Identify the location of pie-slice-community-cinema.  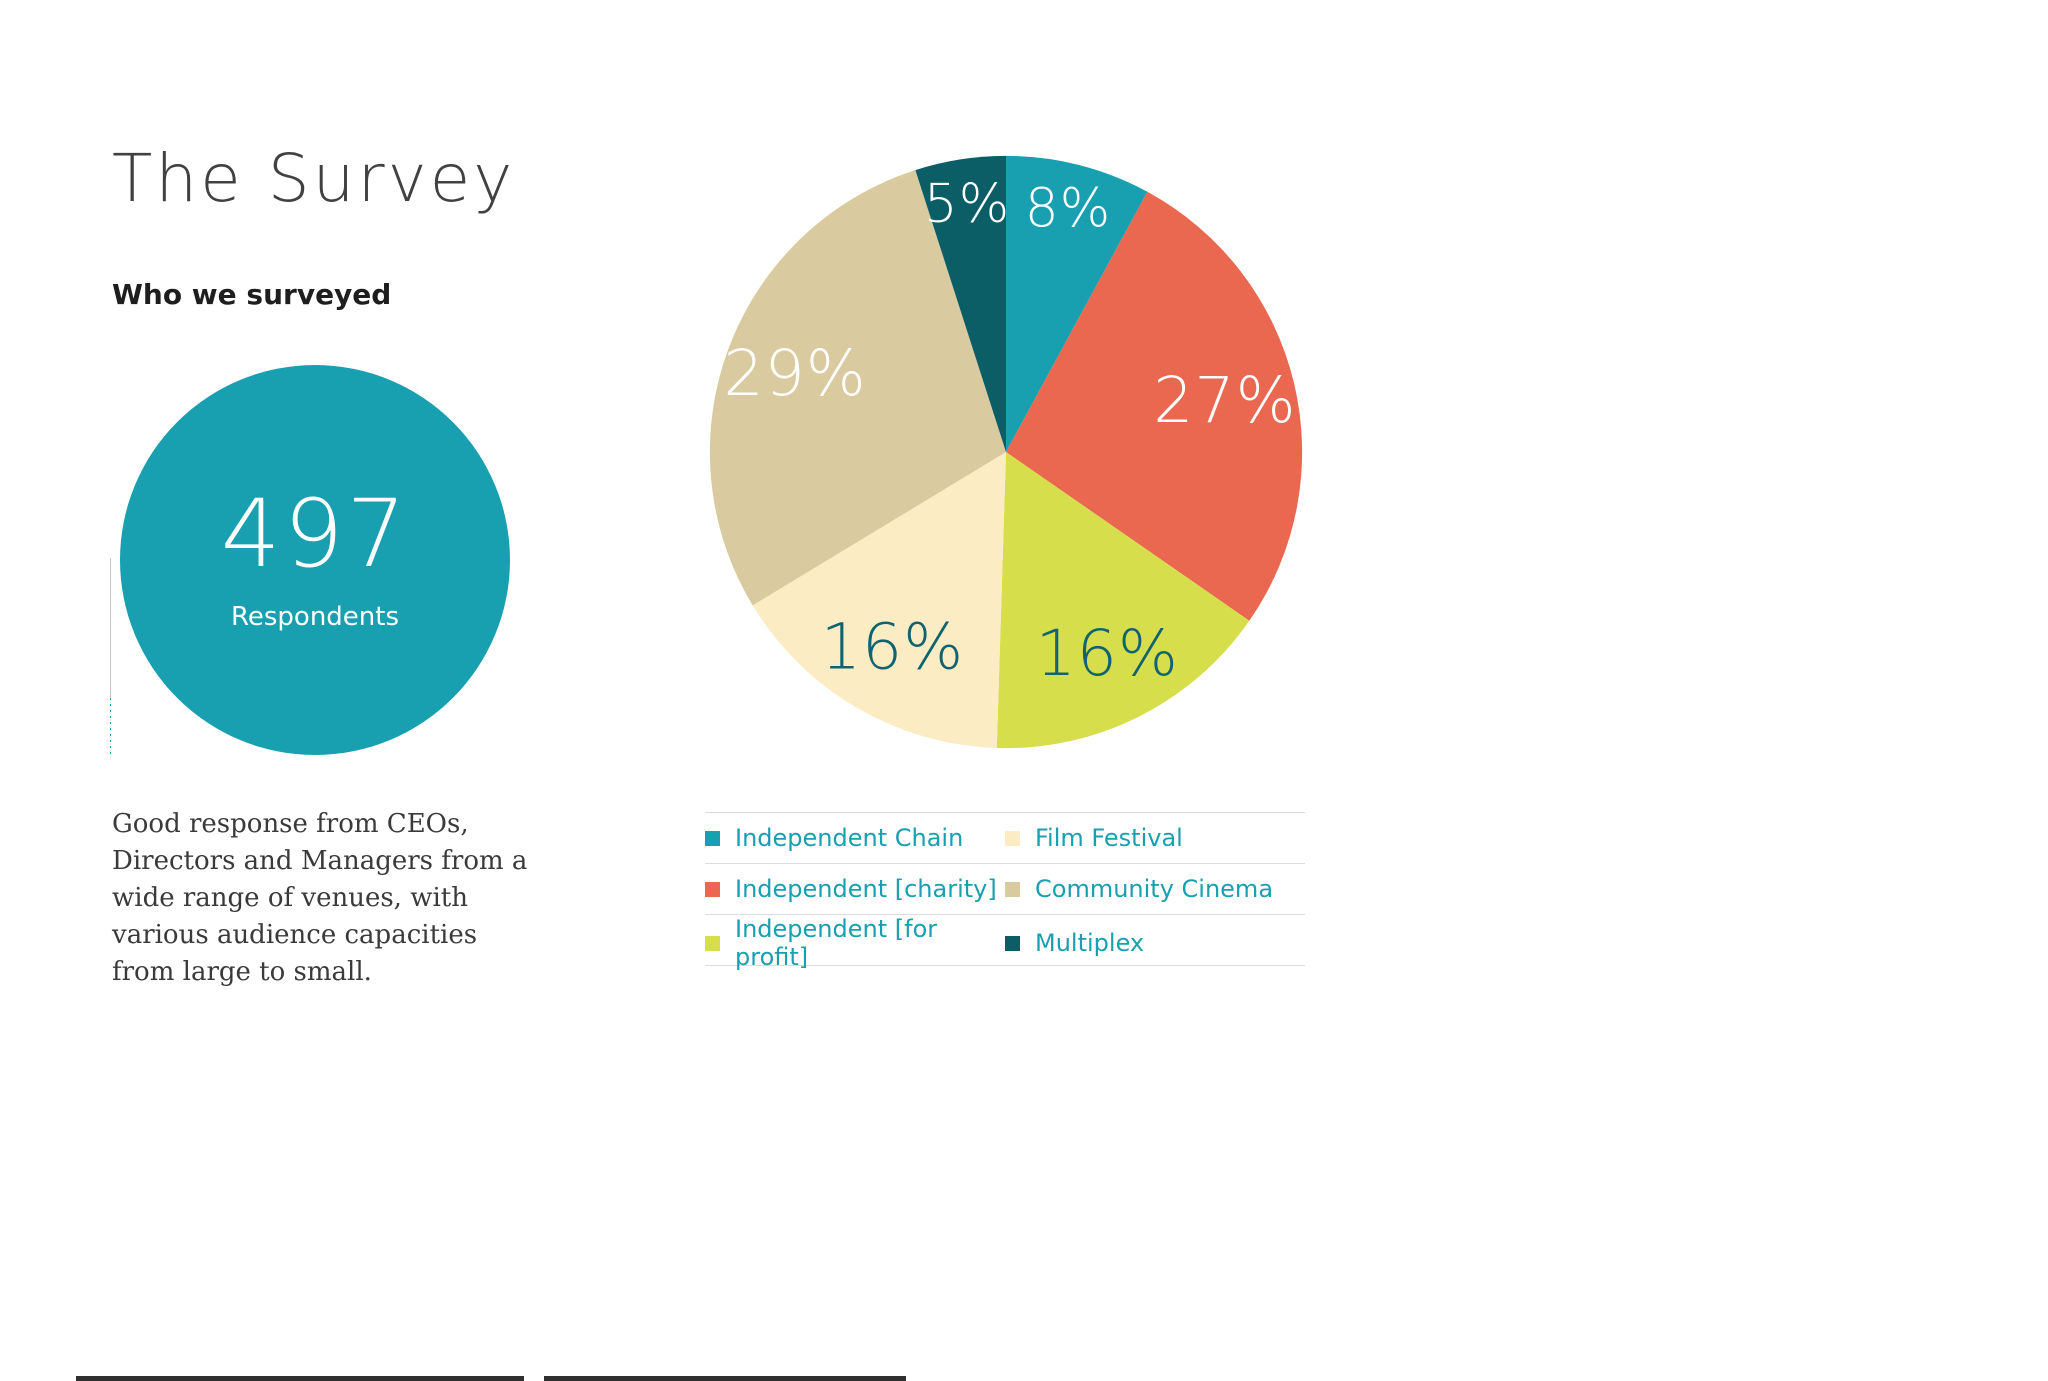
(857, 388).